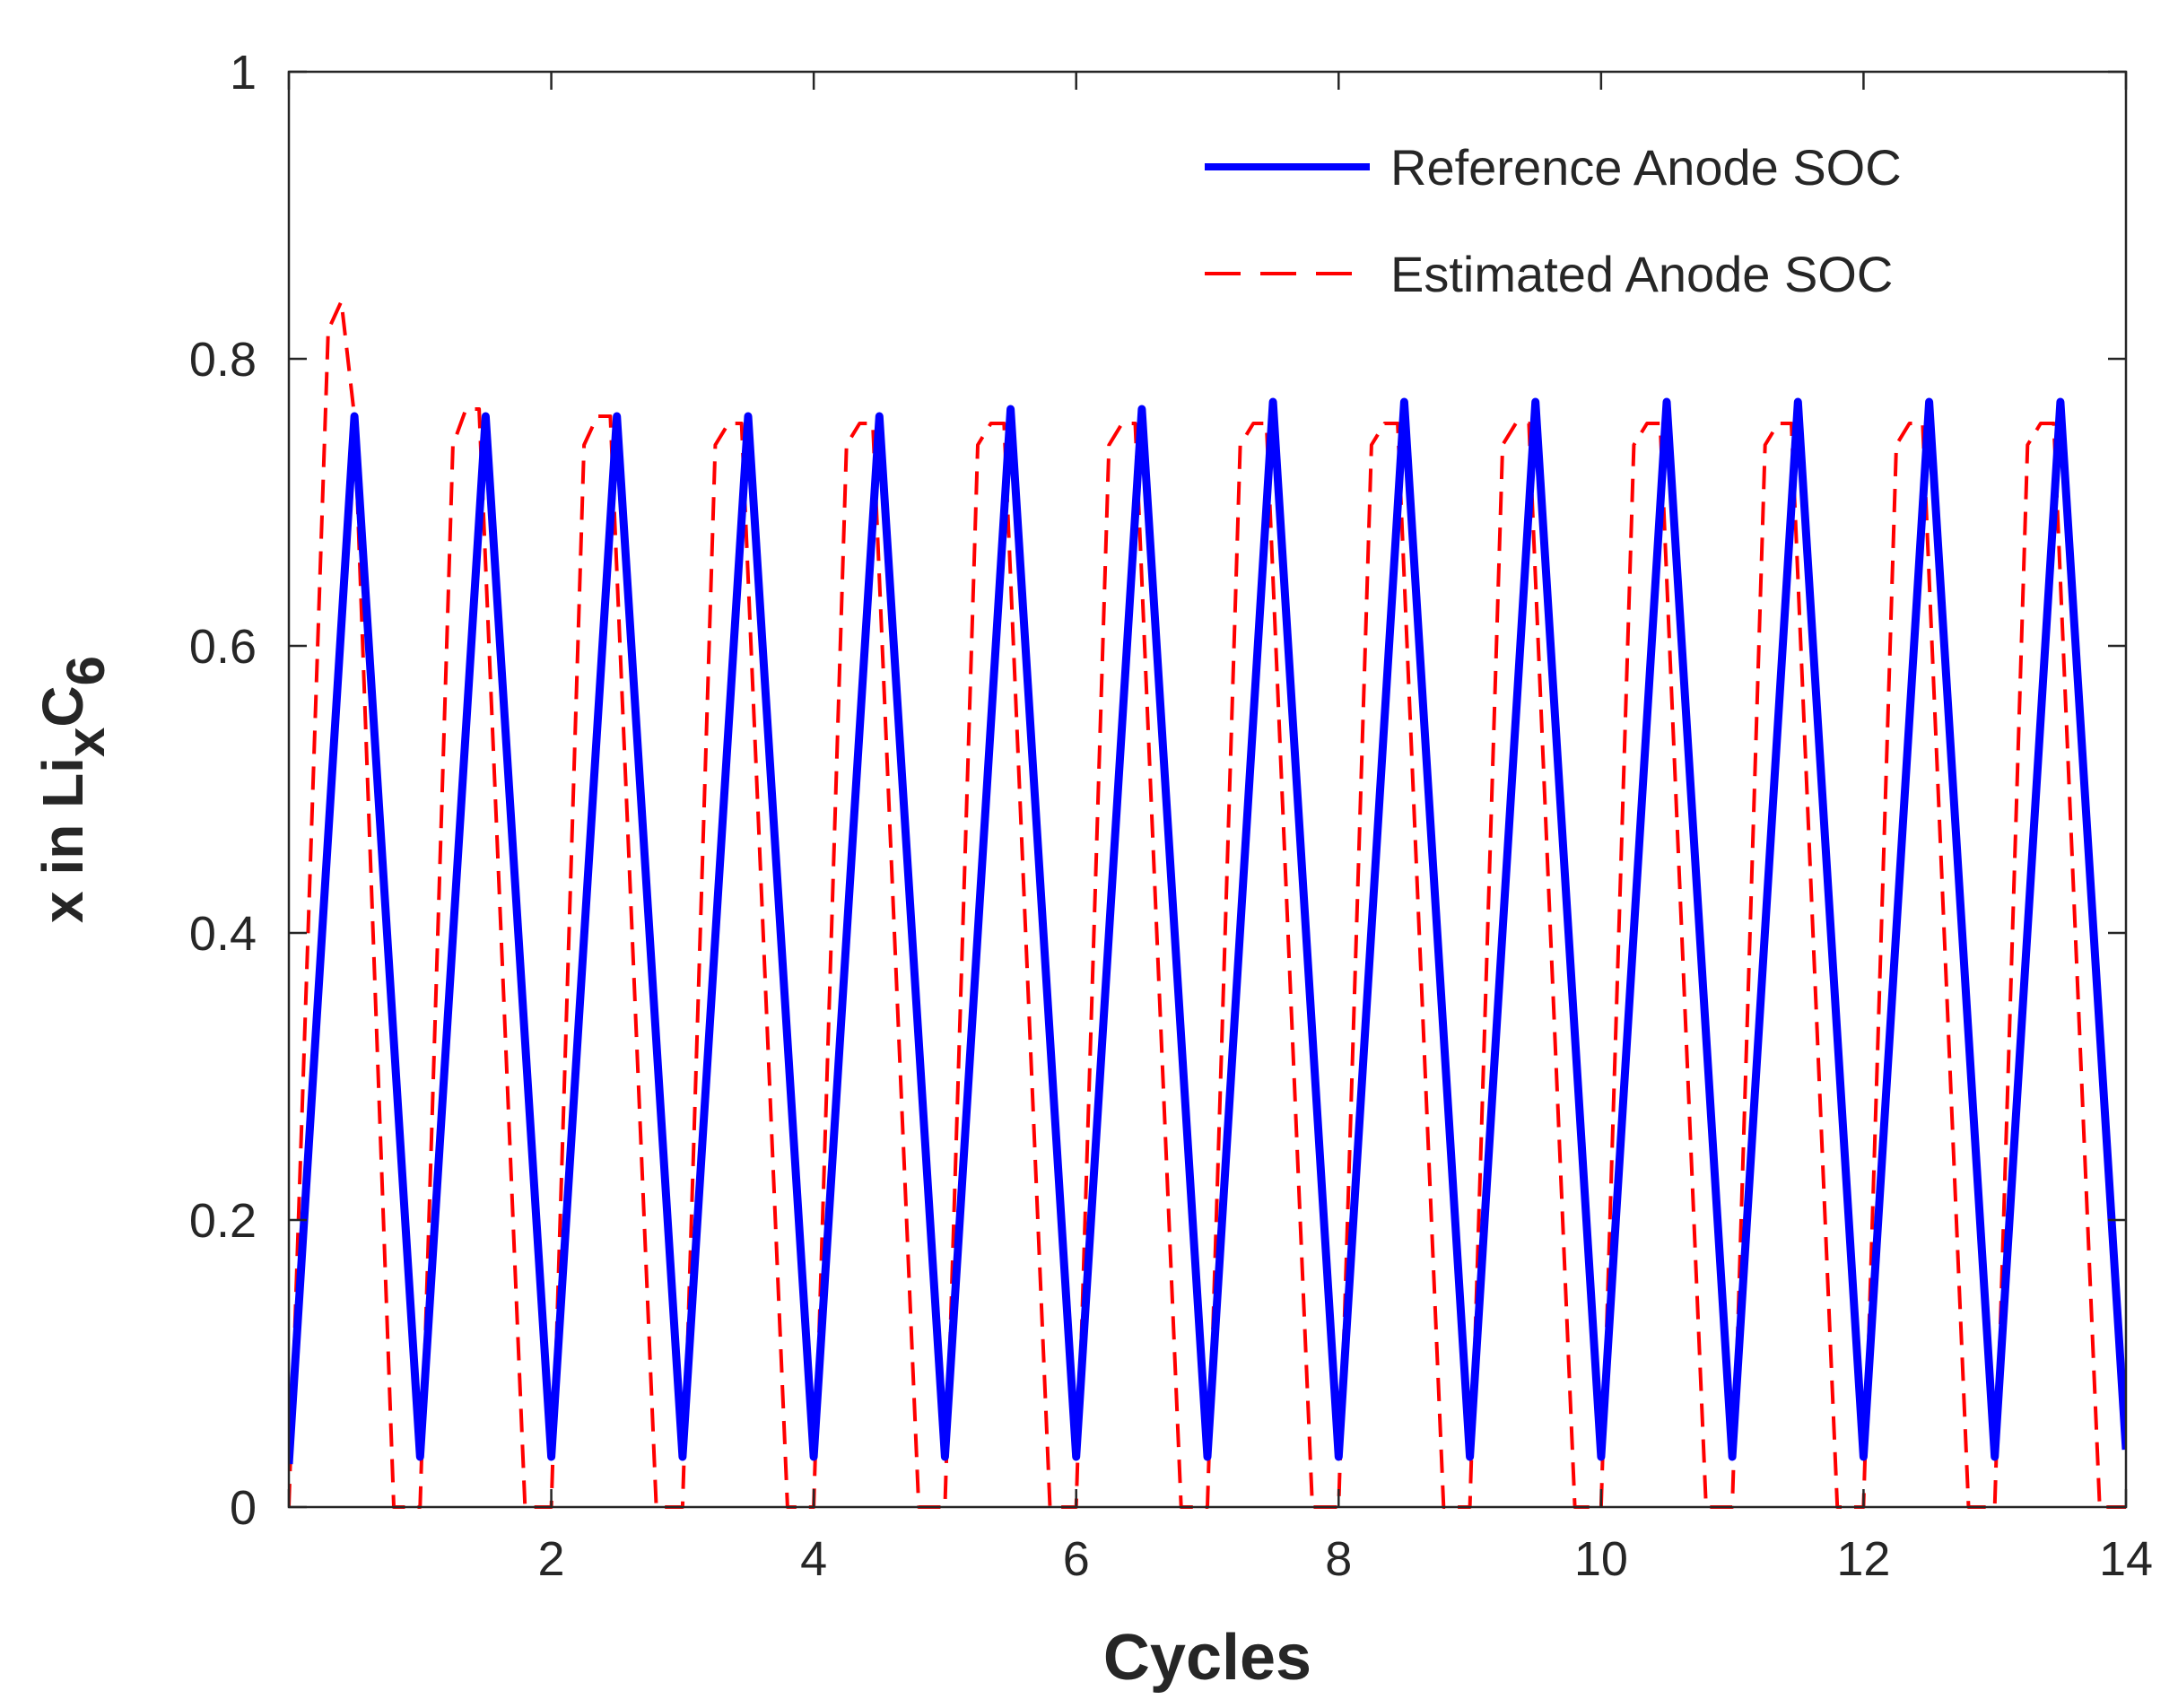 Image resolution: width=2178 pixels, height=1708 pixels. I want to click on y-tick-label: 0.6, so click(223, 647).